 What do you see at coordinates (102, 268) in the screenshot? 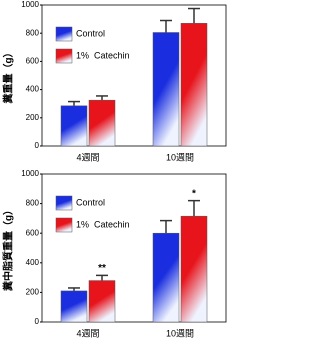
I see `significance-label: **` at bounding box center [102, 268].